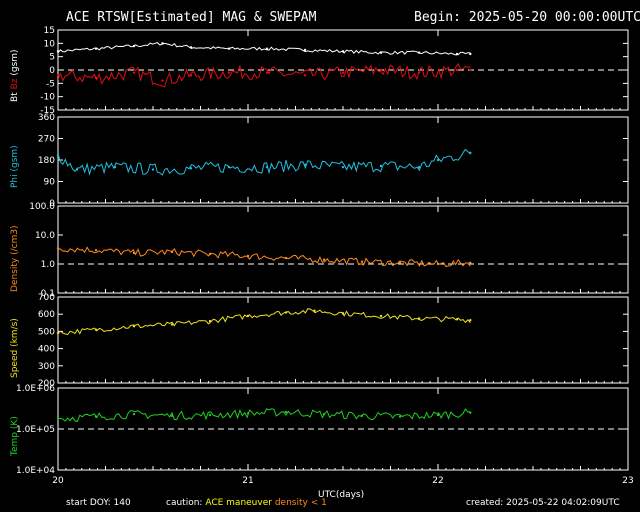 This screenshot has width=640, height=512. I want to click on x-tick-label: 23, so click(627, 481).